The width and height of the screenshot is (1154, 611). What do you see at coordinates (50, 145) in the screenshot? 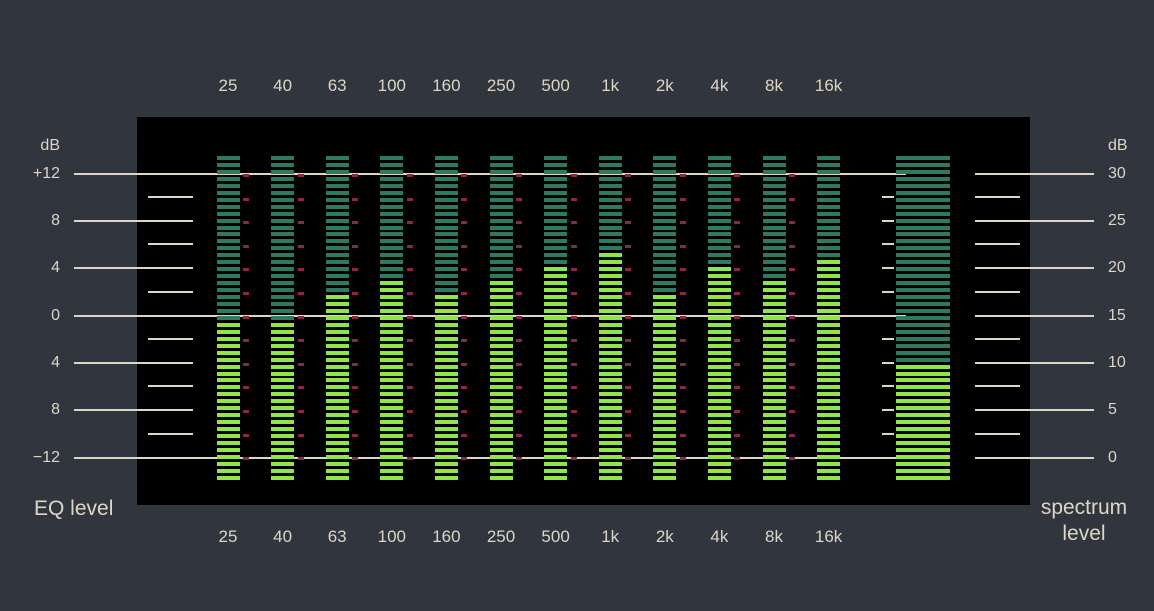
I see `eq-unit-label: dB` at bounding box center [50, 145].